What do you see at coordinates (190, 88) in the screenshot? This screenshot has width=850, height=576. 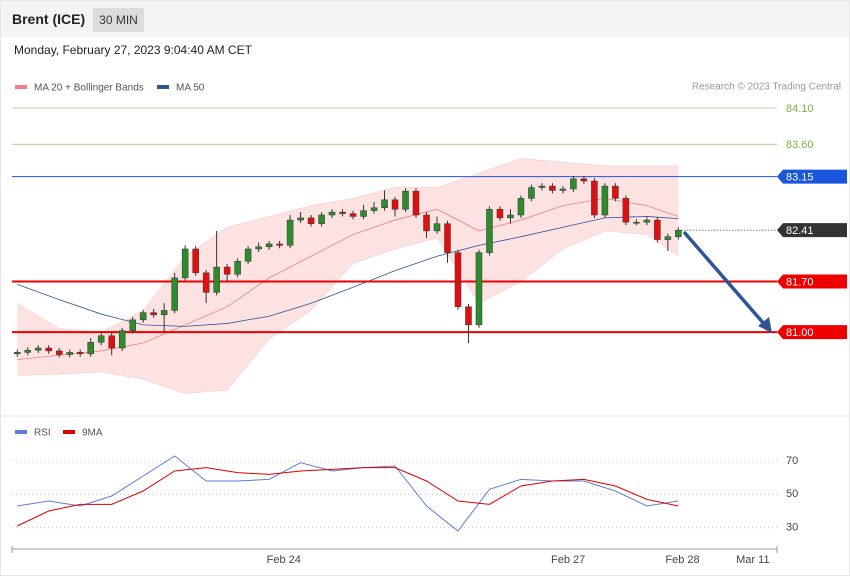 I see `legend-label: MA 50` at bounding box center [190, 88].